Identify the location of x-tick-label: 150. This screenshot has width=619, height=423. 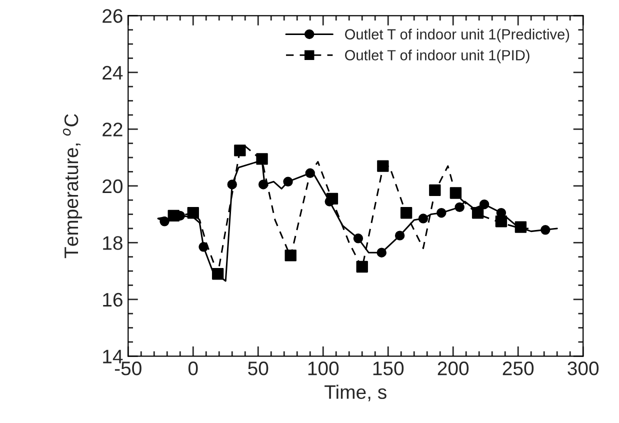
(388, 369).